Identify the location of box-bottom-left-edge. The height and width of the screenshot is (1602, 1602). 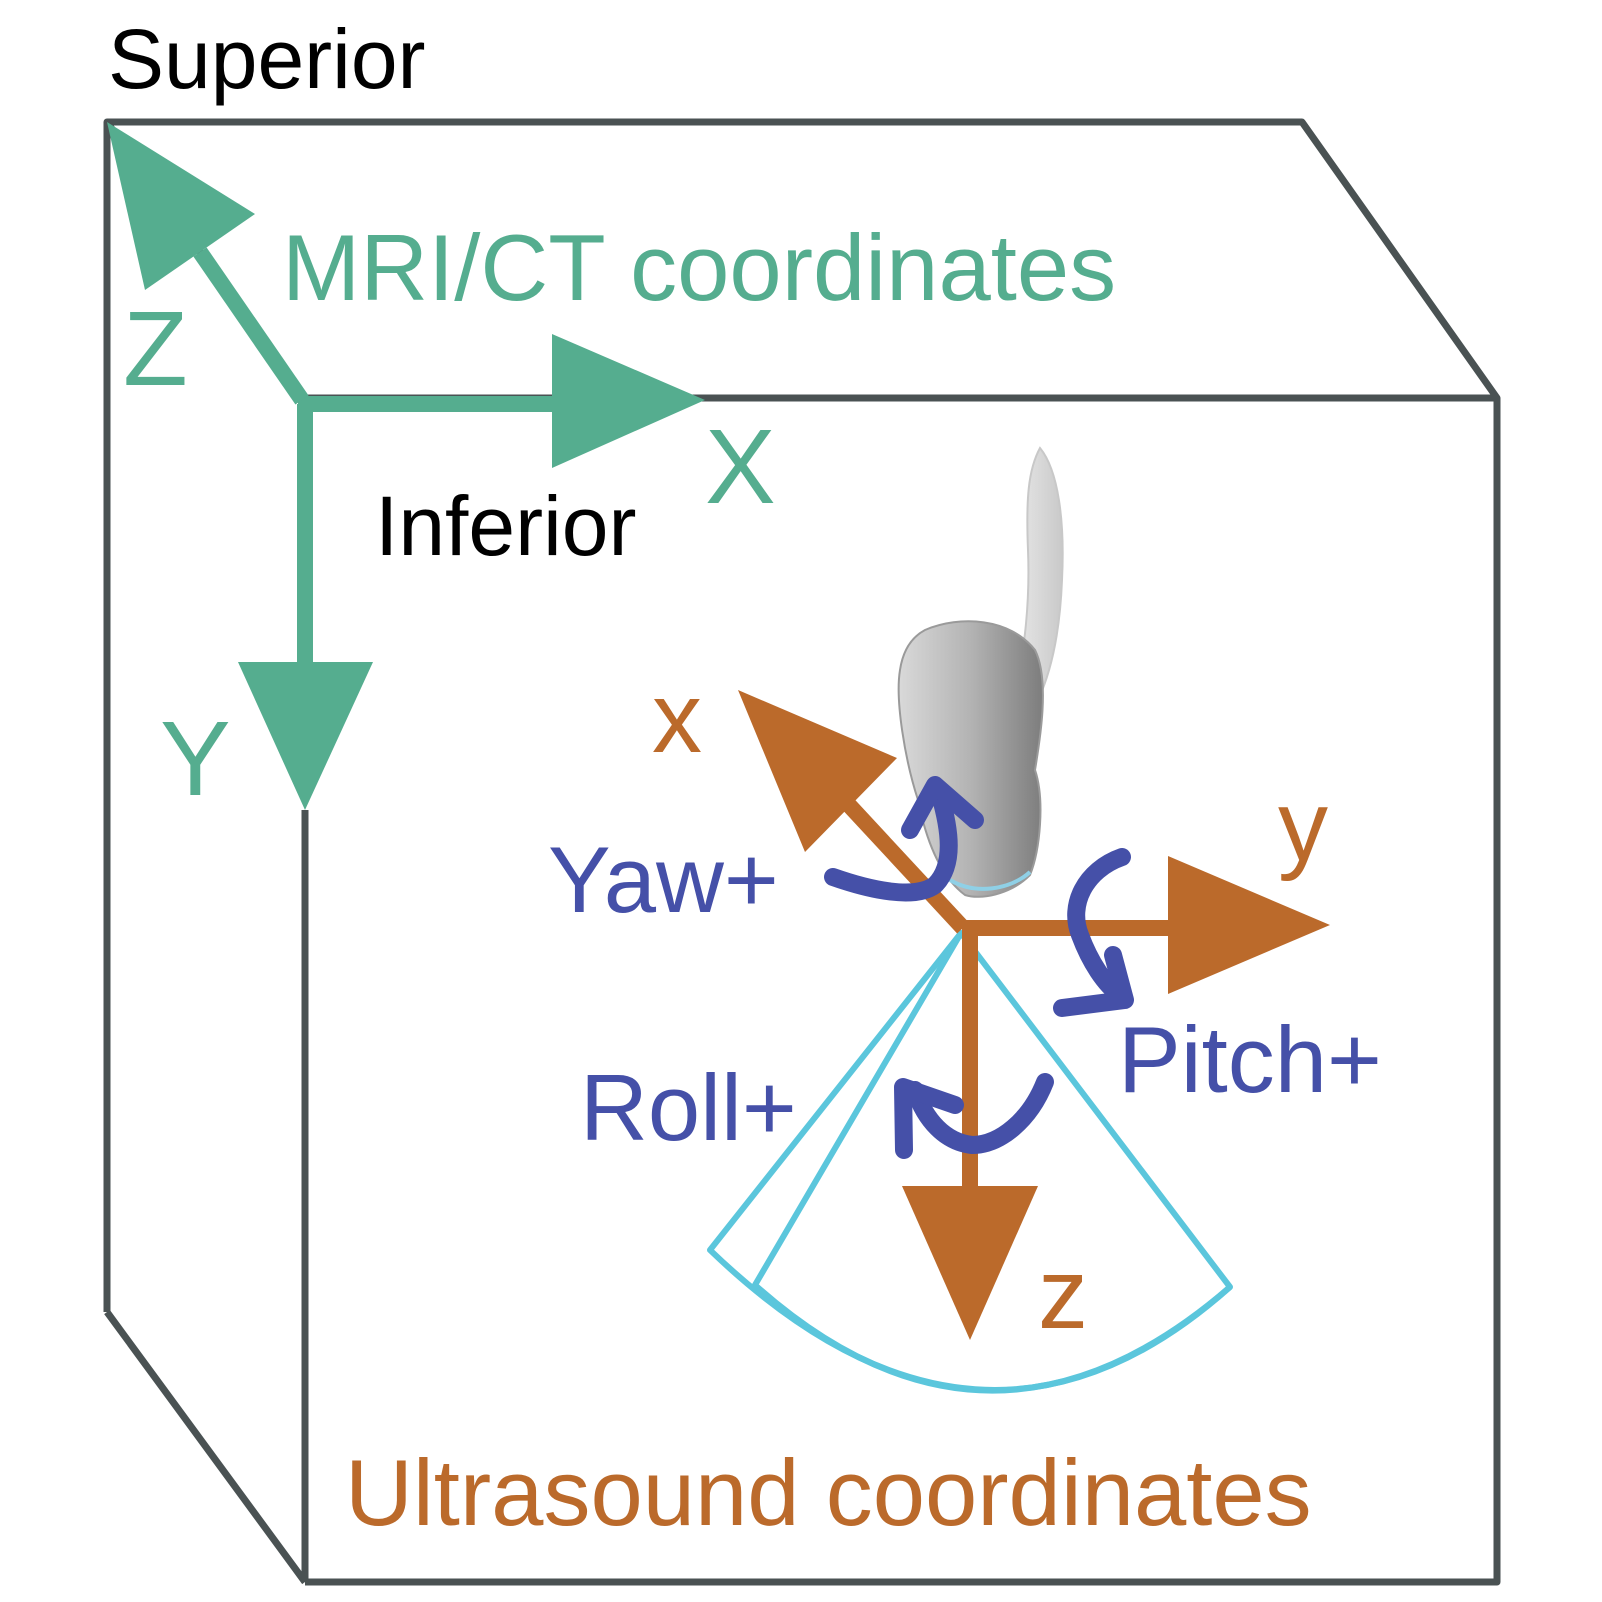
(206, 1447).